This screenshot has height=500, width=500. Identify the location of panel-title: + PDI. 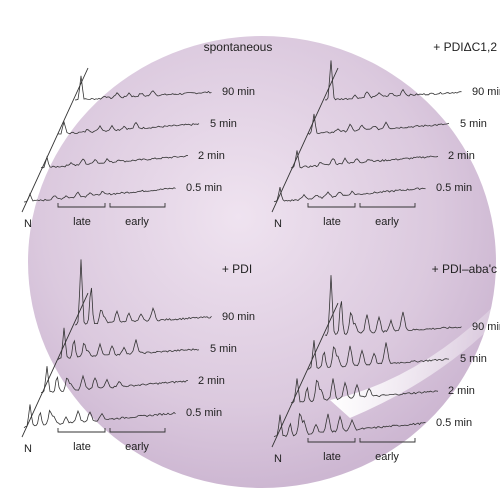
(237, 269).